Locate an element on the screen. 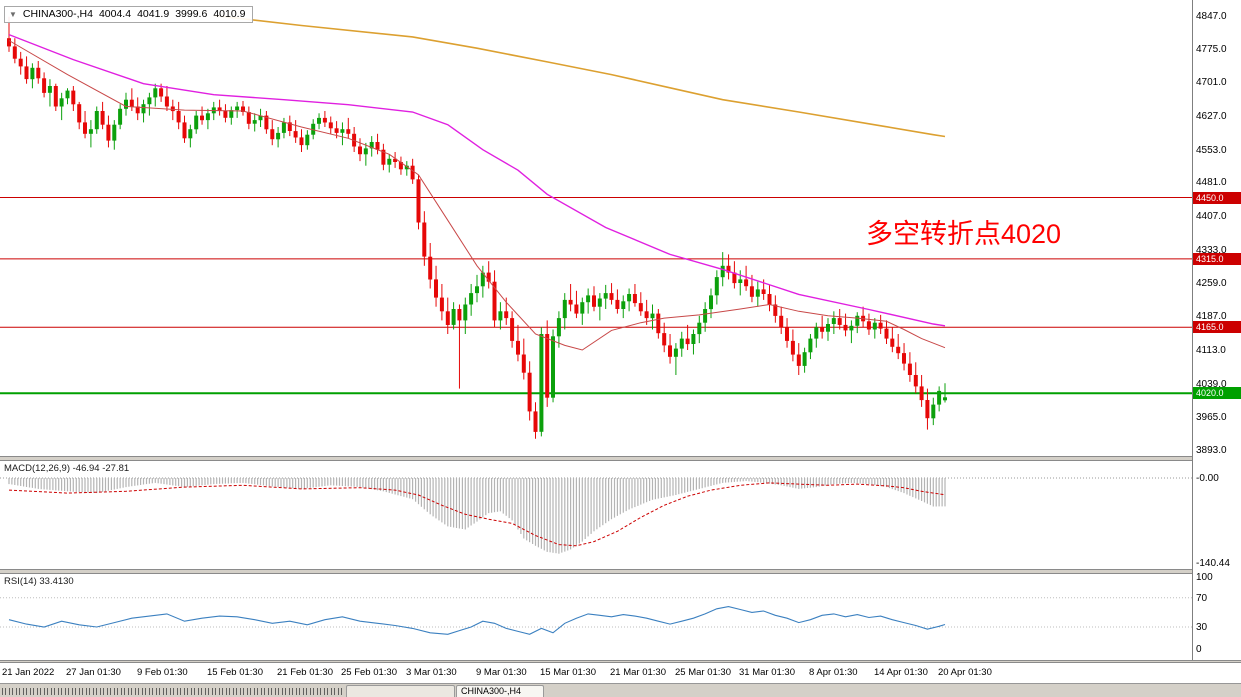 Image resolution: width=1241 pixels, height=697 pixels. macd-canvas is located at coordinates (596, 515).